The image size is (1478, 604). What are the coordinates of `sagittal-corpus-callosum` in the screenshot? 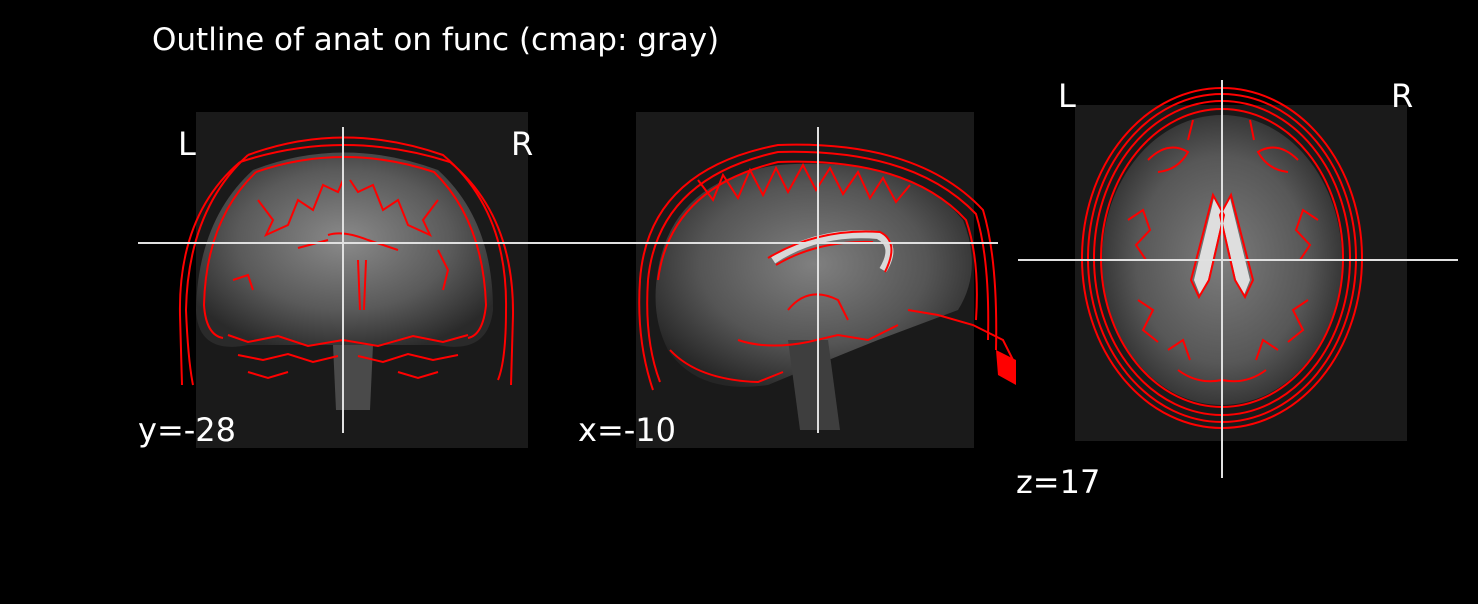 It's located at (832, 251).